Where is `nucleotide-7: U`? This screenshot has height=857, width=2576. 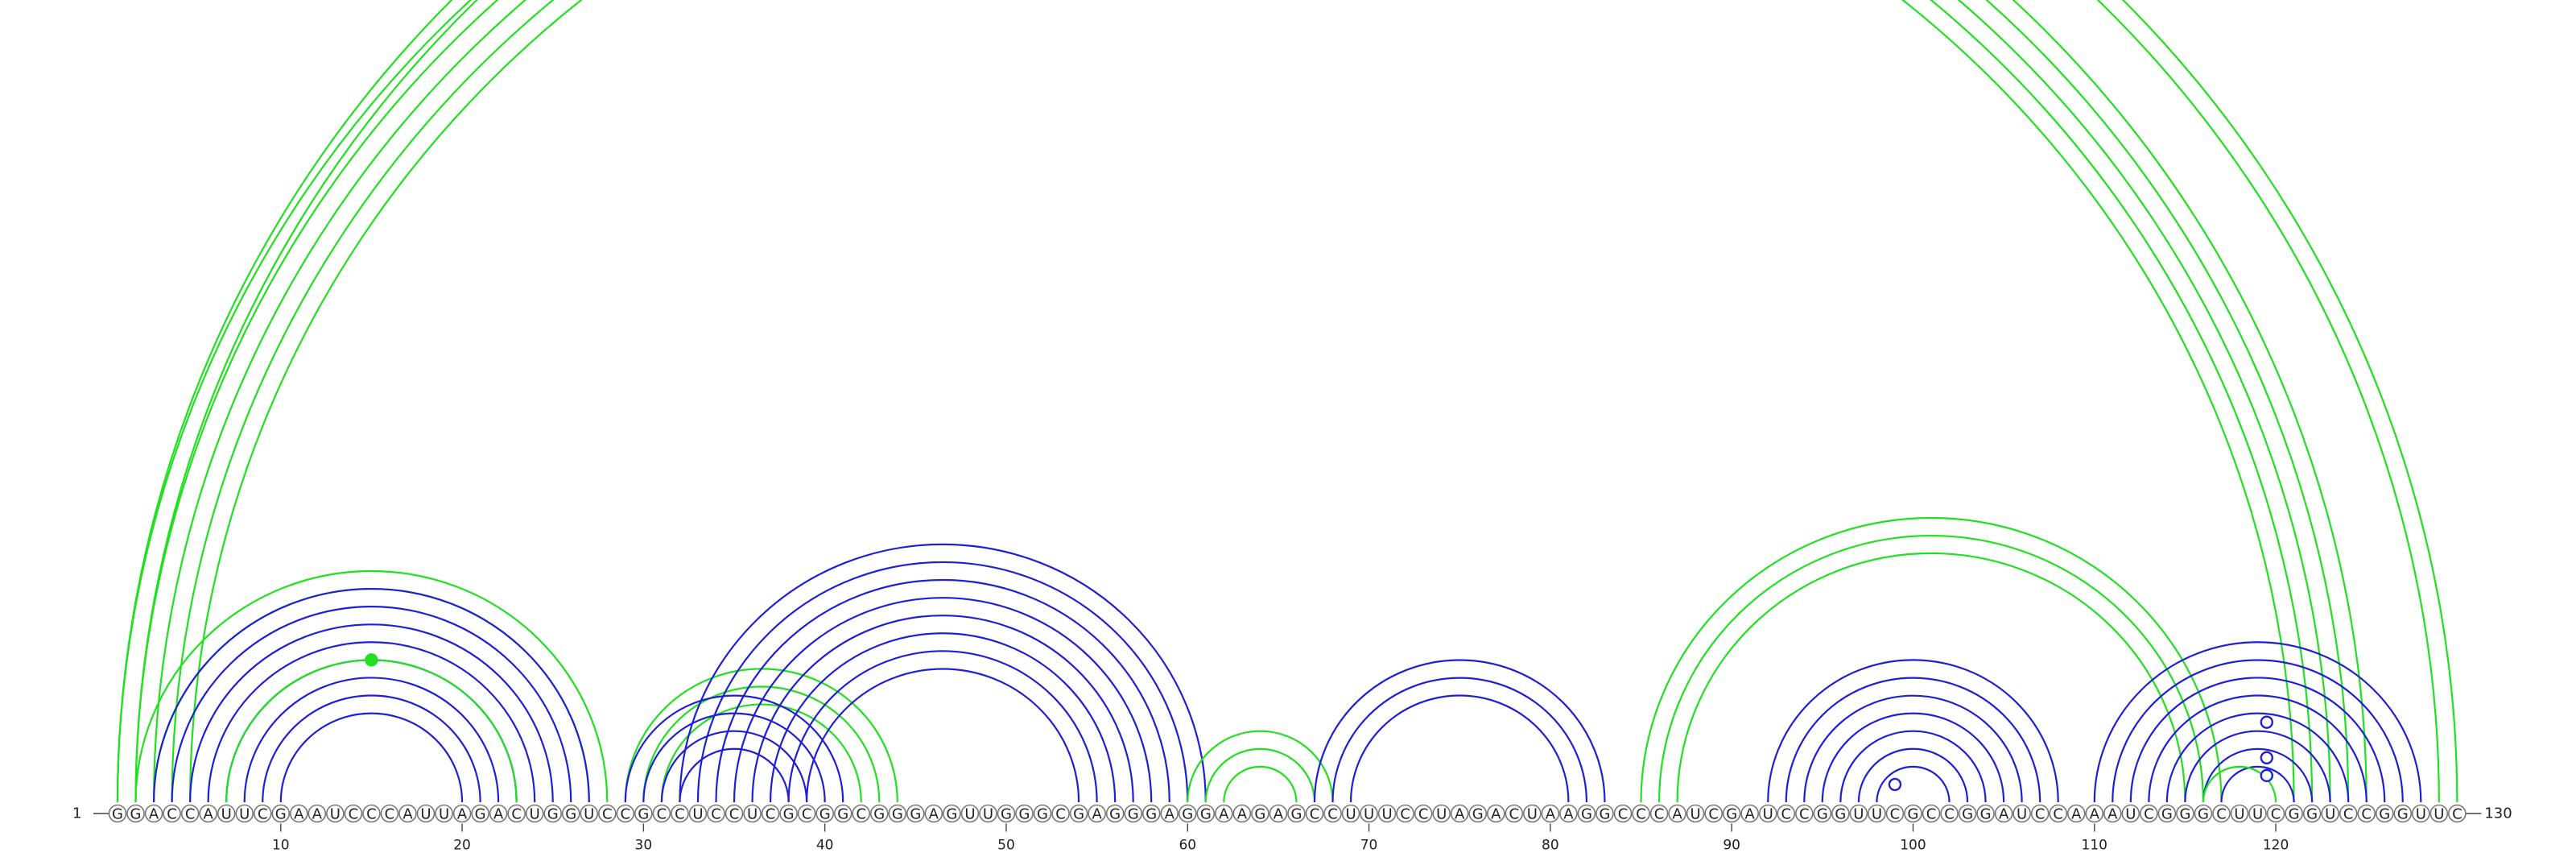
nucleotide-7: U is located at coordinates (226, 813).